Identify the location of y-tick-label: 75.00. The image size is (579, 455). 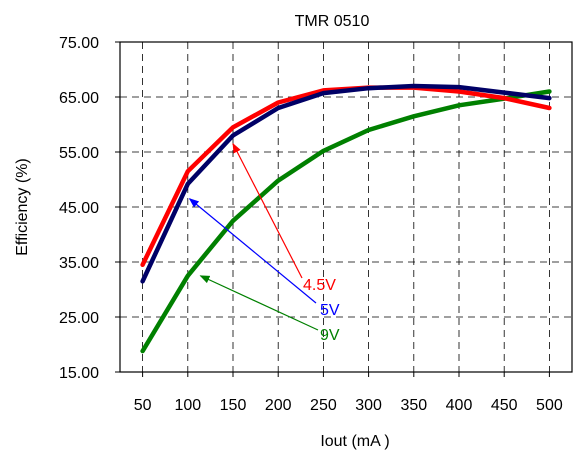
(79, 43).